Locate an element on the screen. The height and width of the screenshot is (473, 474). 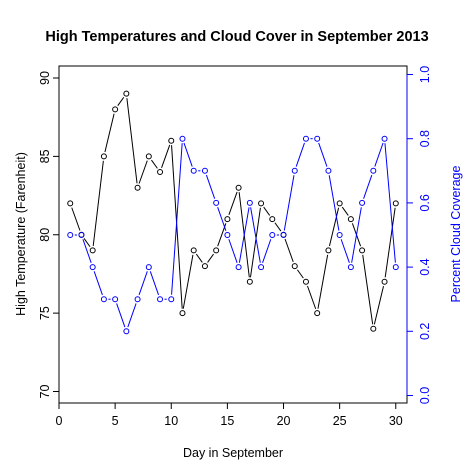
y-axis-left: 70 75 80 85 90 is located at coordinates (49, 234).